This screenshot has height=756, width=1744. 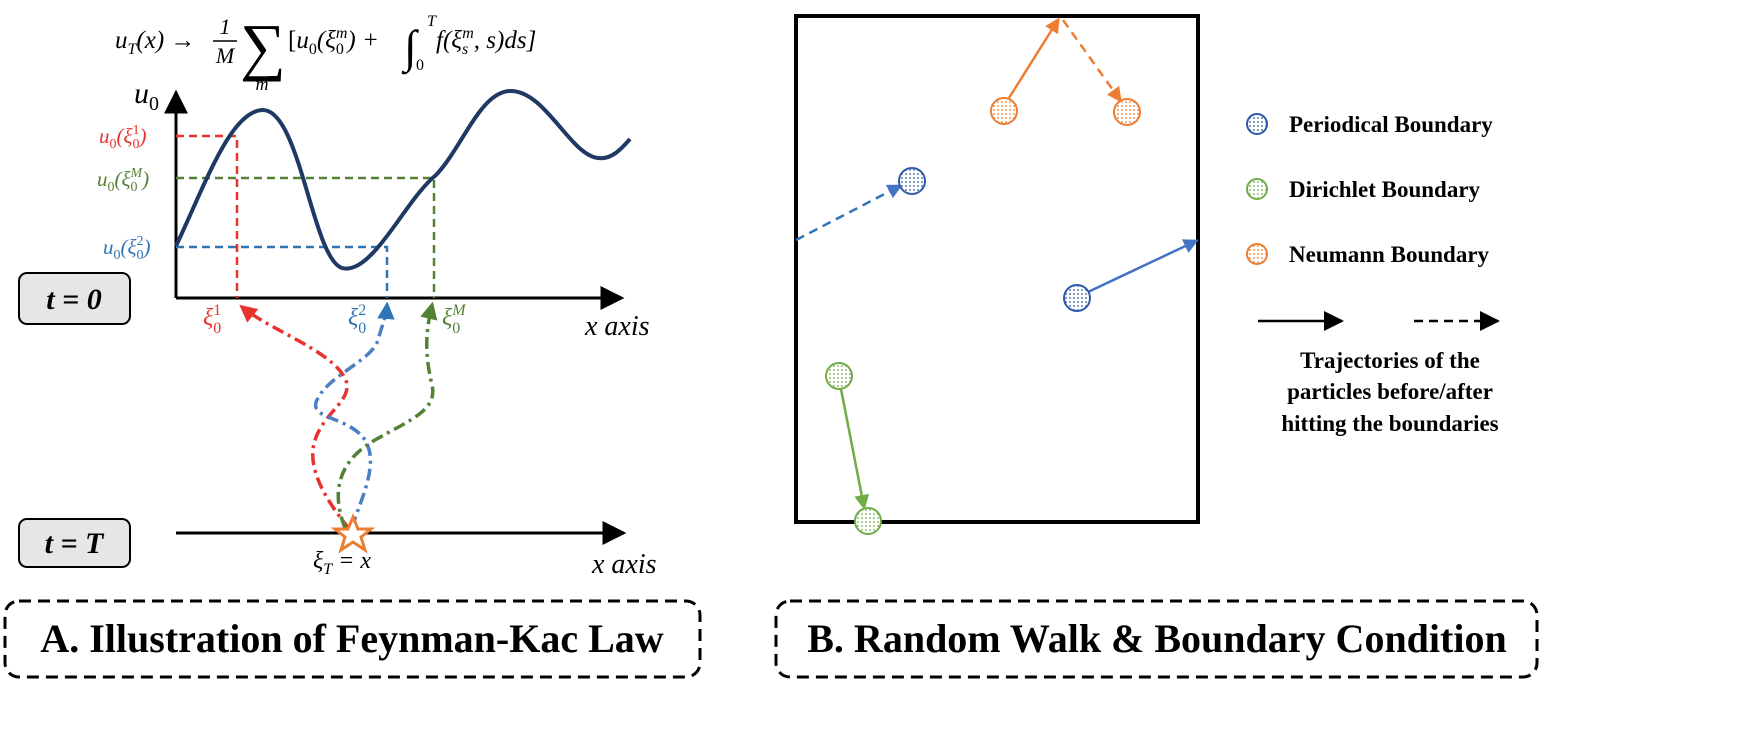 What do you see at coordinates (123, 137) in the screenshot?
I see `y-label-u0-xi1: u0(ξ01)` at bounding box center [123, 137].